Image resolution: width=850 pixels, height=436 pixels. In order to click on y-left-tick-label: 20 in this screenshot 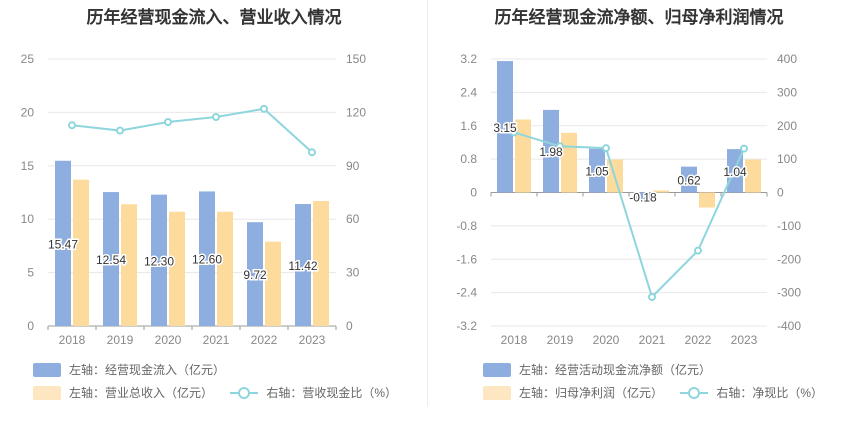, I will do `click(28, 112)`.